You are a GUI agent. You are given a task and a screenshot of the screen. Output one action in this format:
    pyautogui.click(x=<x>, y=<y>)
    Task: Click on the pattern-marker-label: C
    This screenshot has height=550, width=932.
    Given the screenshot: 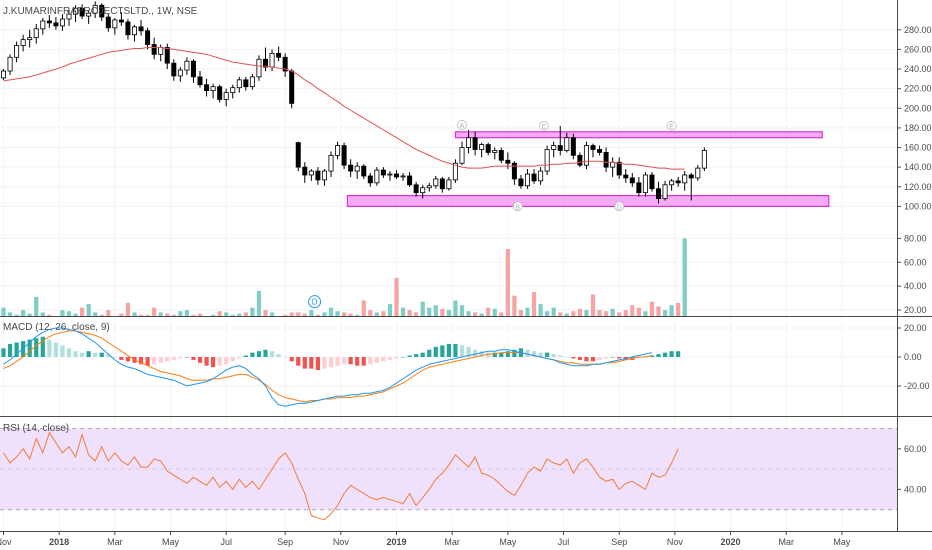 What is the action you would take?
    pyautogui.click(x=543, y=127)
    